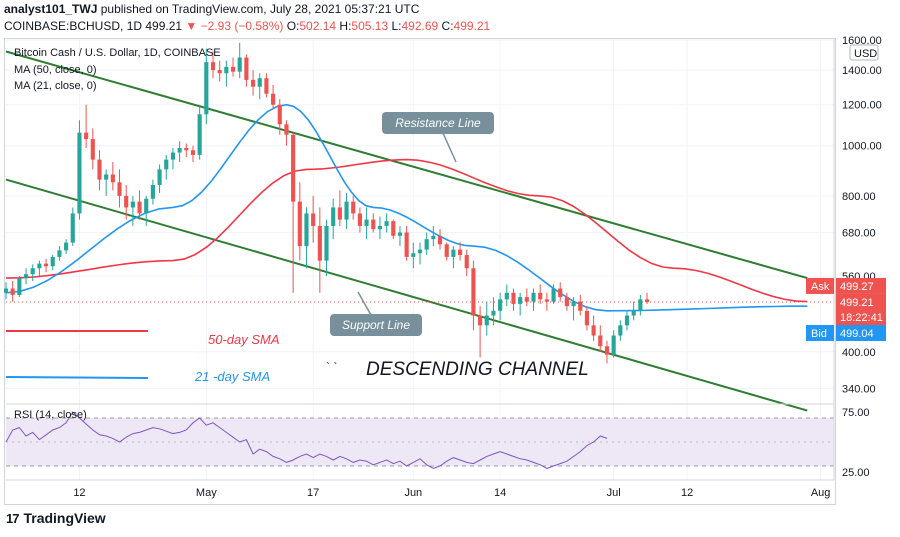 The height and width of the screenshot is (537, 900). What do you see at coordinates (117, 53) in the screenshot?
I see `legend-title: Bitcoin Cash / U.S. Dollar, 1D, COINBASE` at bounding box center [117, 53].